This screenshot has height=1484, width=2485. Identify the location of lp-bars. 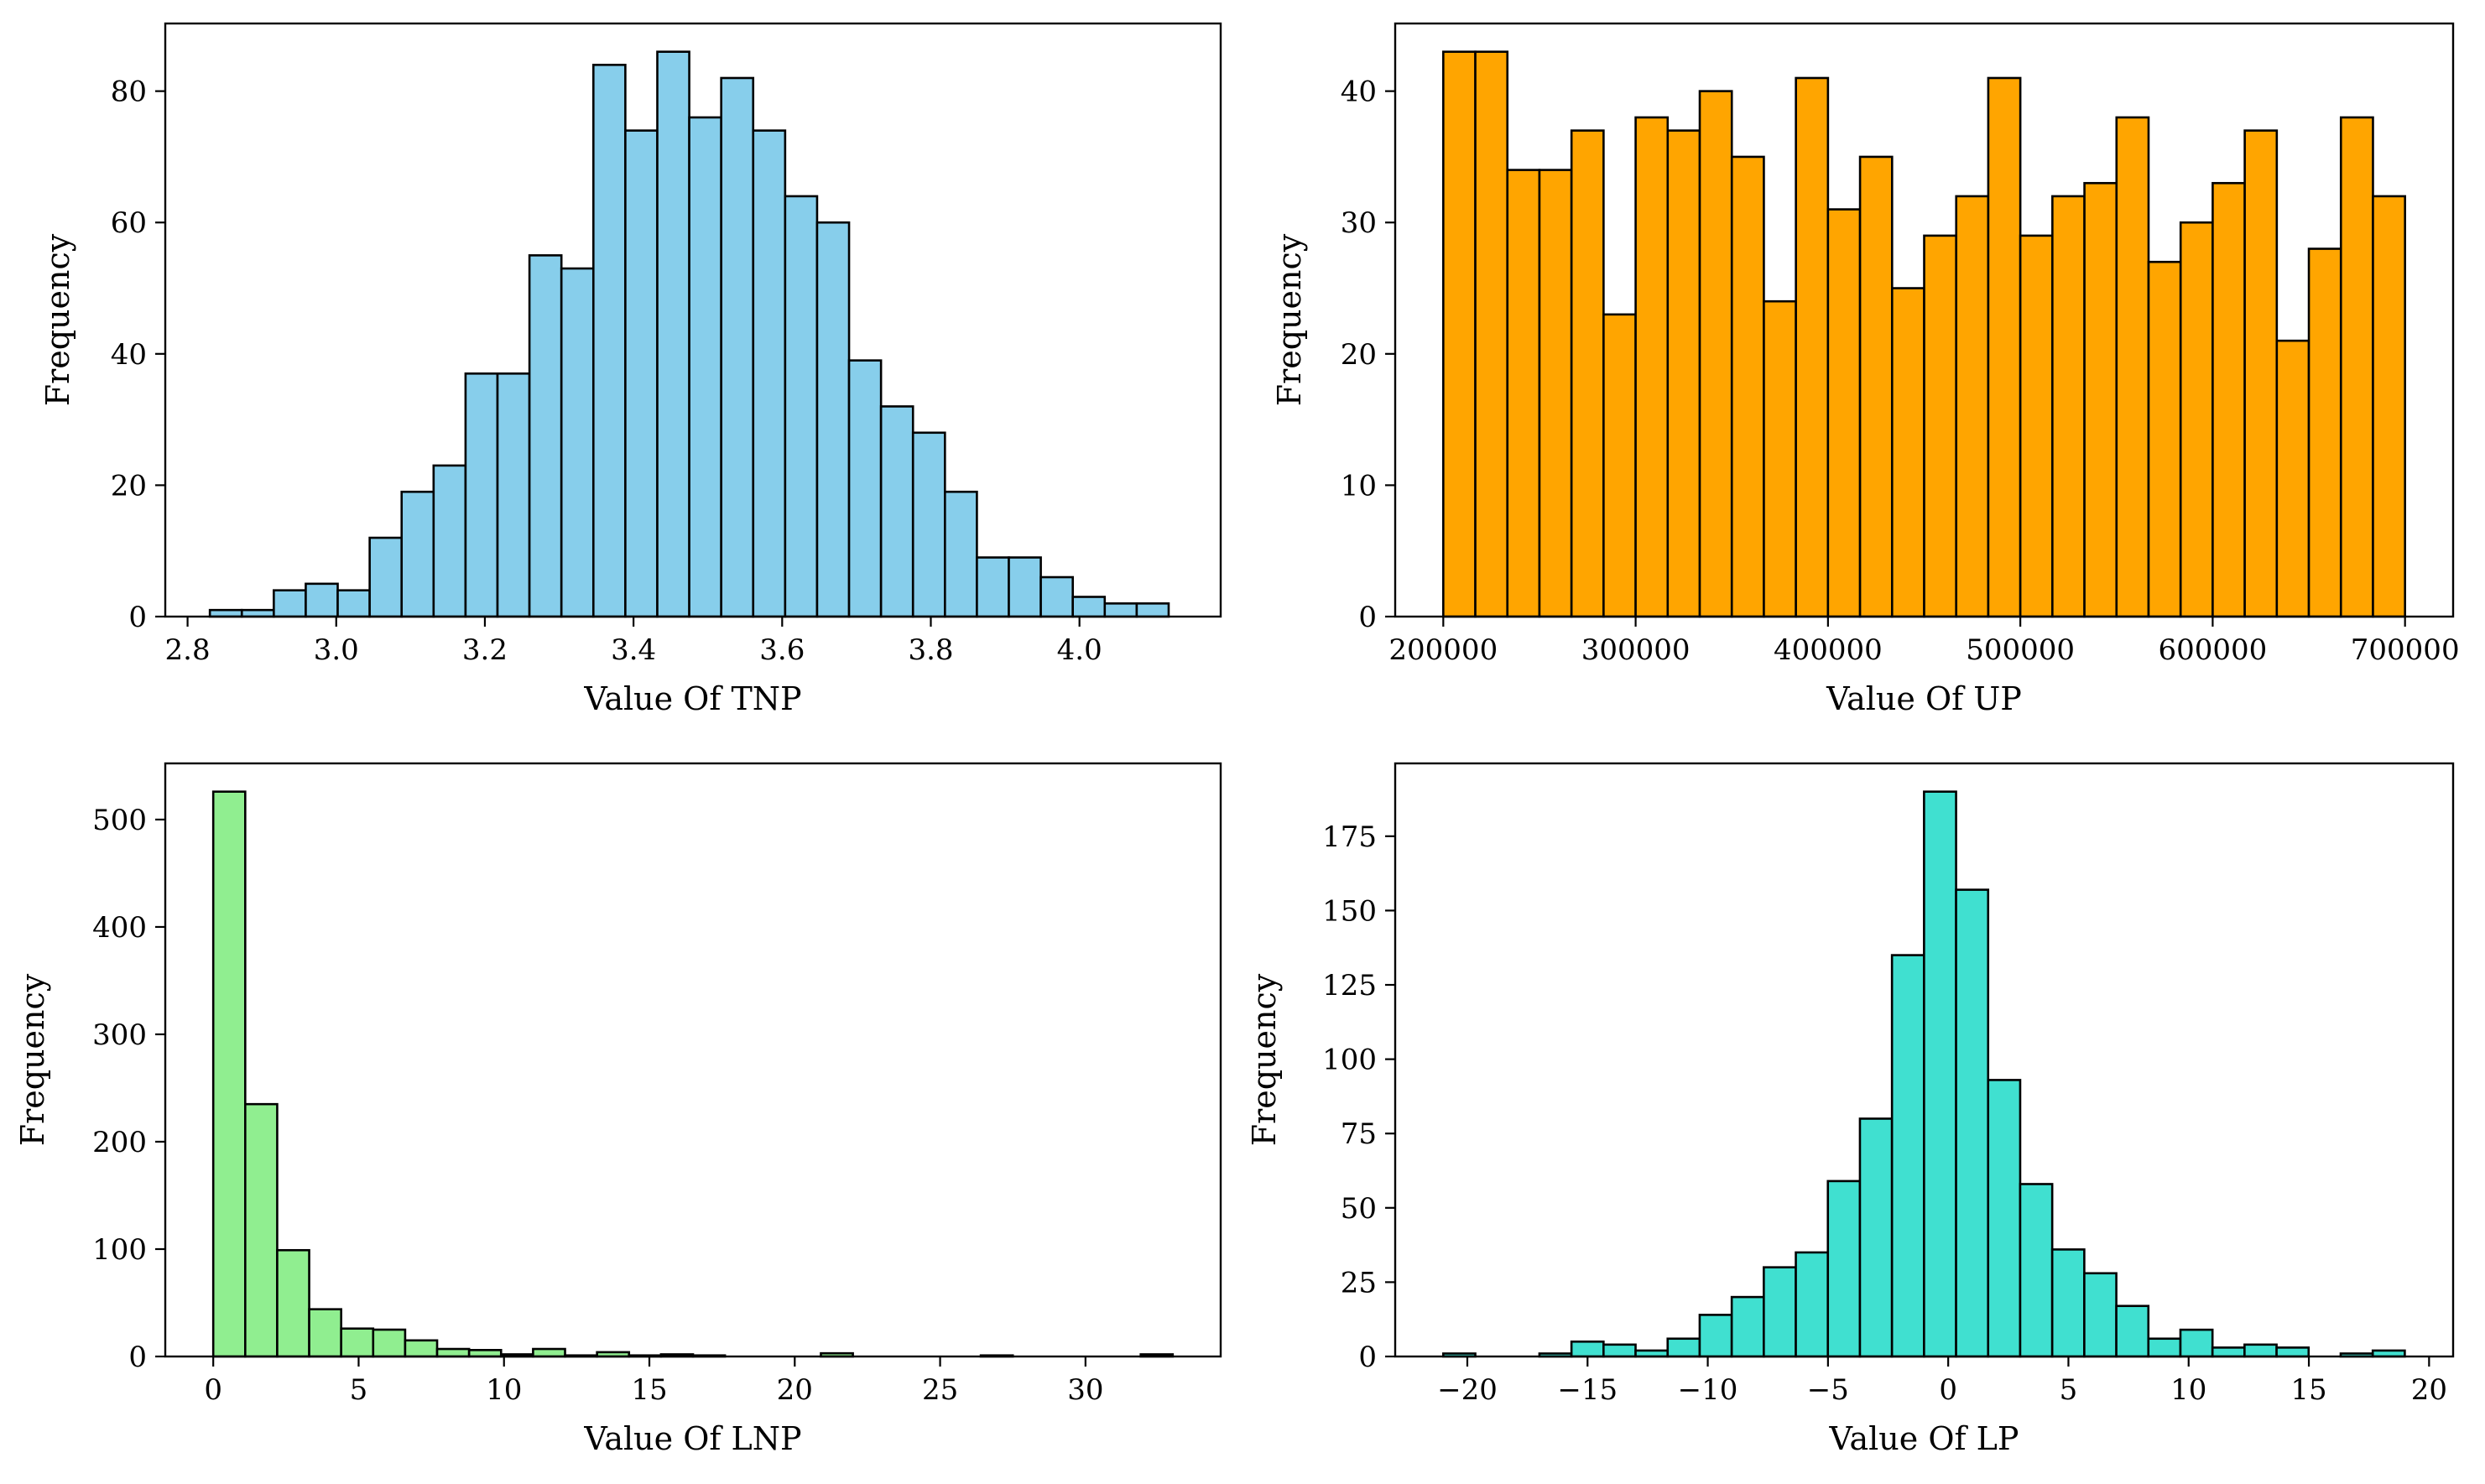
(1924, 1074).